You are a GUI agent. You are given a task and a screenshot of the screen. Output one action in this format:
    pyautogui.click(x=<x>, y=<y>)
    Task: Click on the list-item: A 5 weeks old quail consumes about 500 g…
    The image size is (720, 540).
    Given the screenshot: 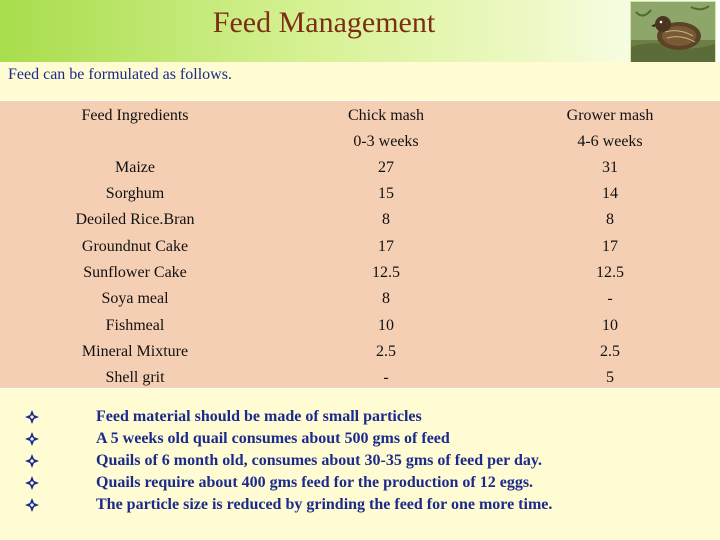 What is the action you would take?
    pyautogui.click(x=360, y=441)
    